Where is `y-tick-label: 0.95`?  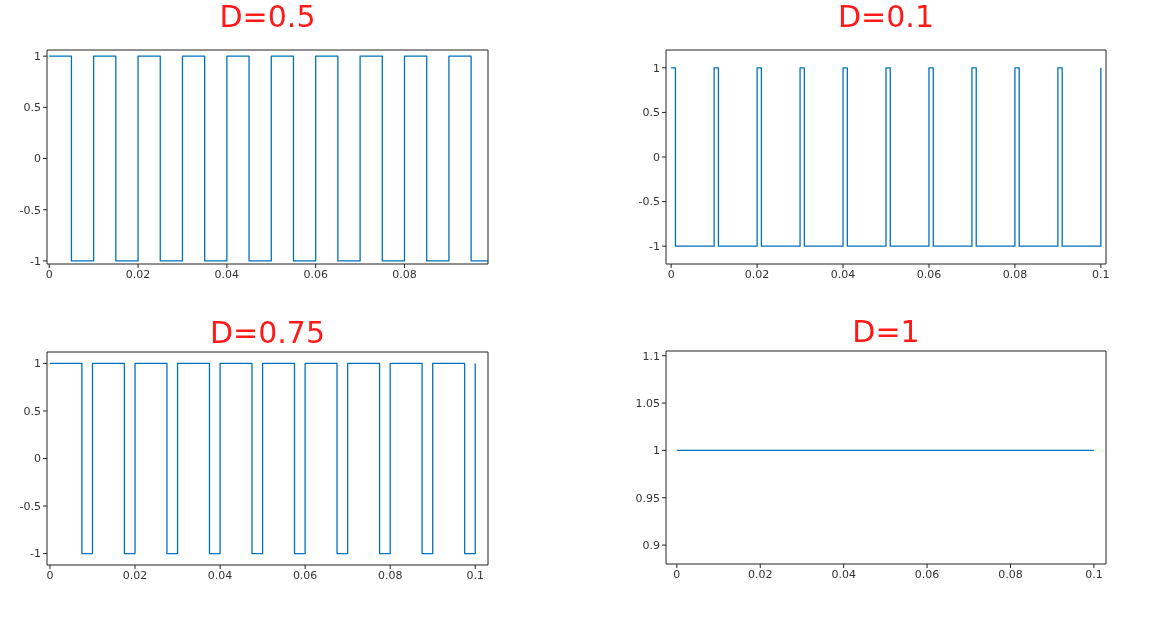 y-tick-label: 0.95 is located at coordinates (647, 498).